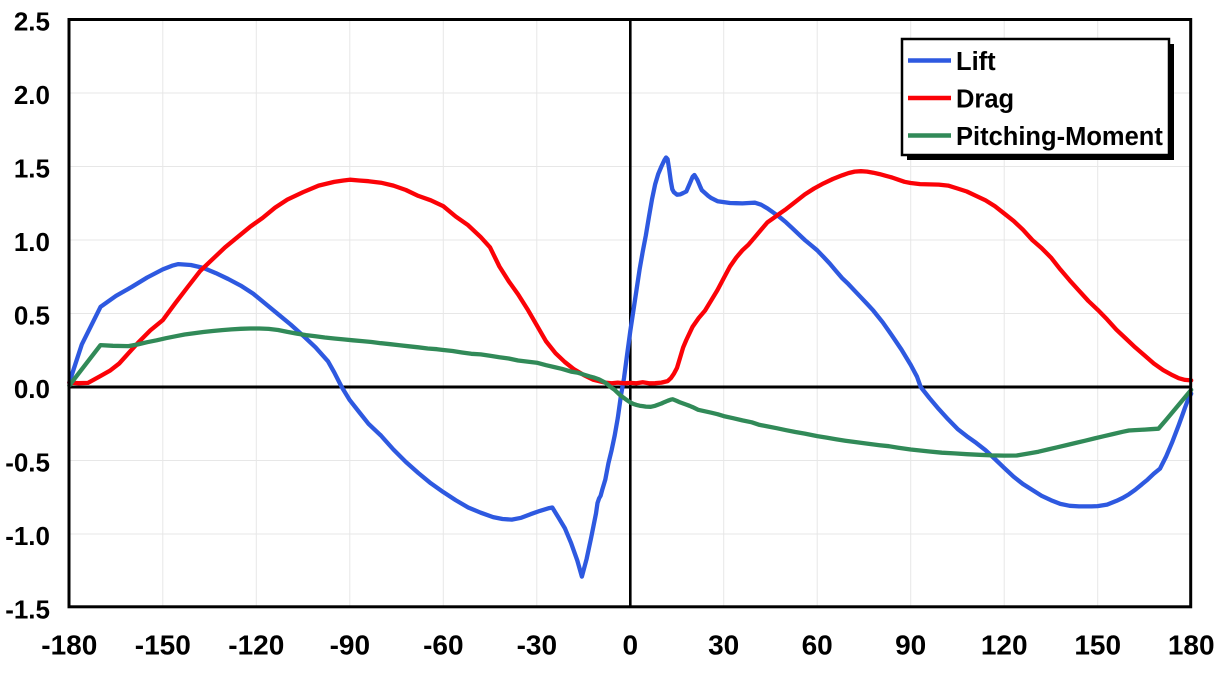 The height and width of the screenshot is (687, 1224). I want to click on svg-text: 30, so click(723, 645).